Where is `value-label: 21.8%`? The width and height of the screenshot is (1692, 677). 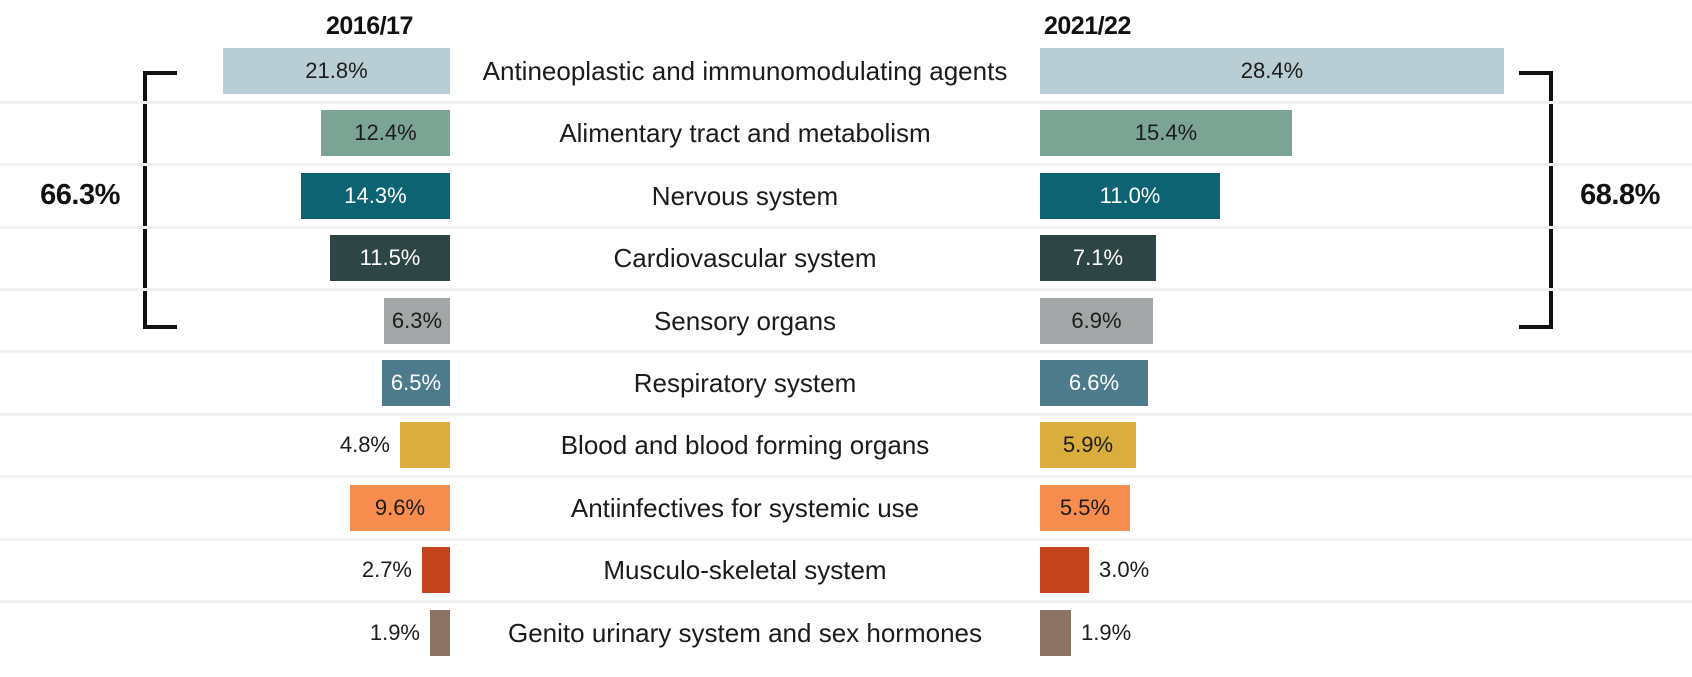 value-label: 21.8% is located at coordinates (336, 70).